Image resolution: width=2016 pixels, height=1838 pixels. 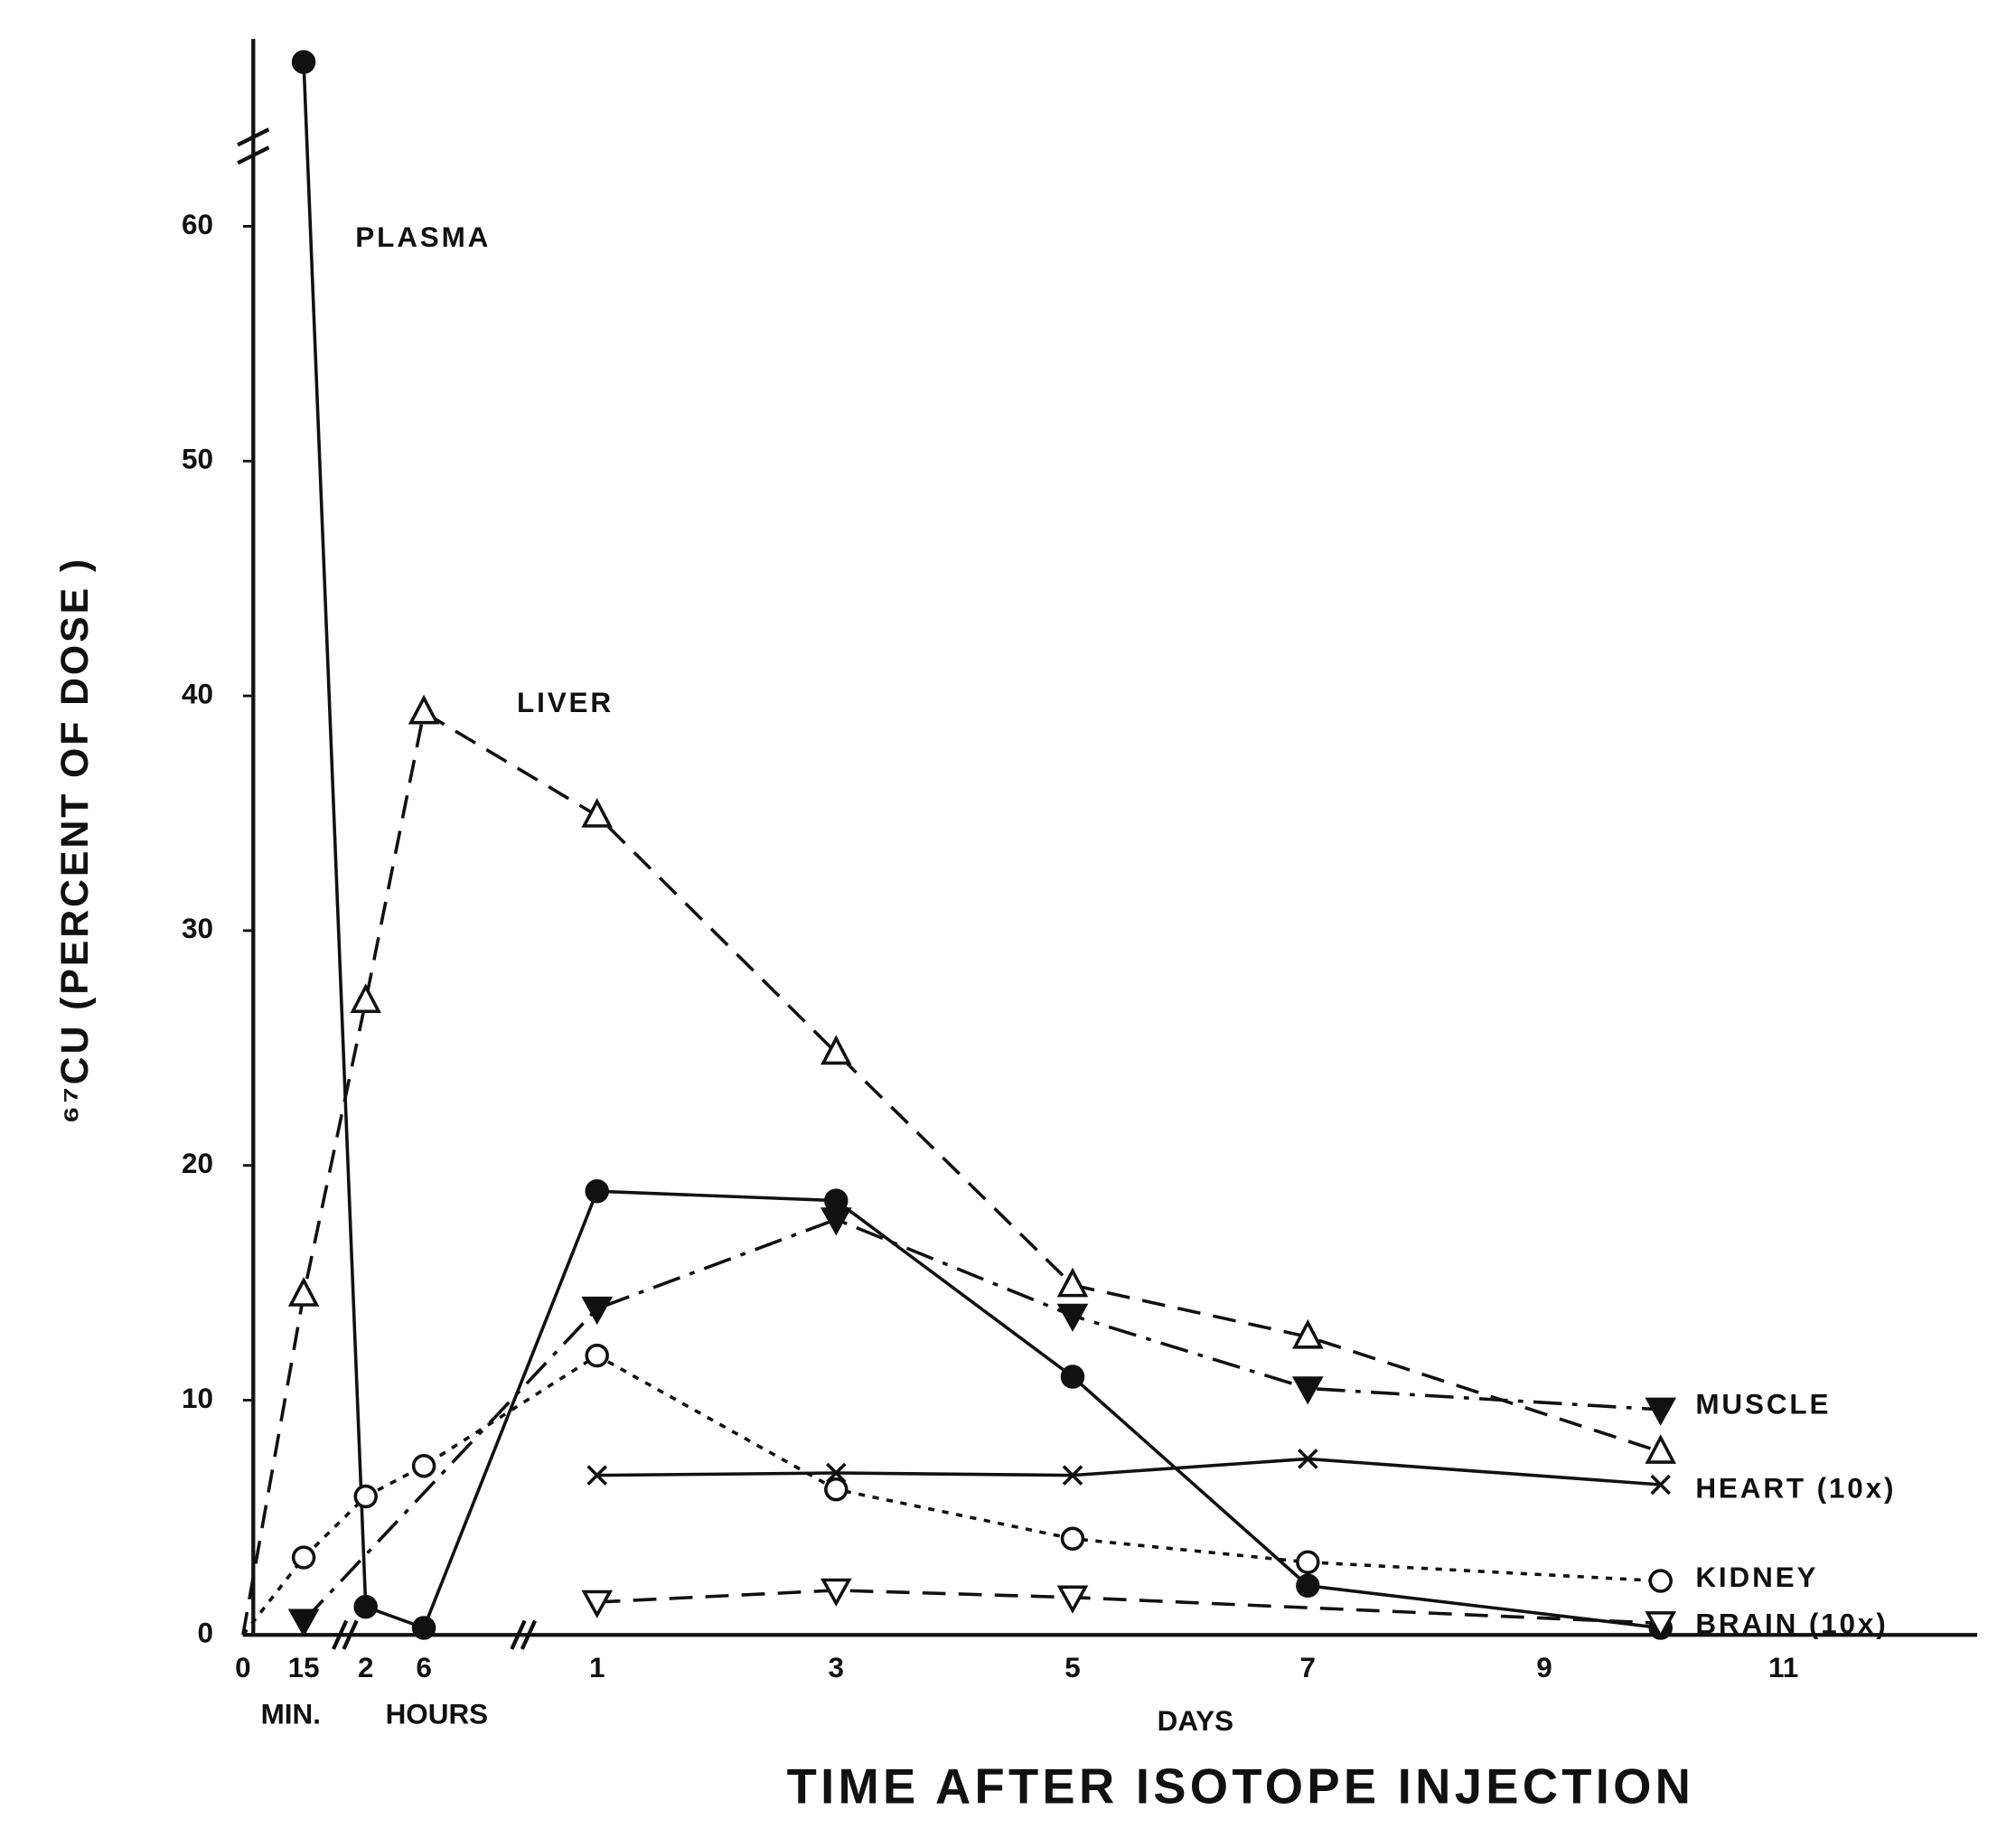 I want to click on series-label: PLASMA, so click(x=423, y=237).